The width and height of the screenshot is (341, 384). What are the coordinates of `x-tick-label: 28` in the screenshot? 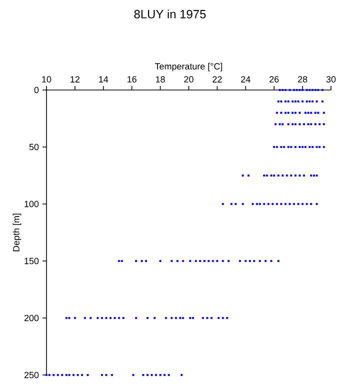 It's located at (303, 79).